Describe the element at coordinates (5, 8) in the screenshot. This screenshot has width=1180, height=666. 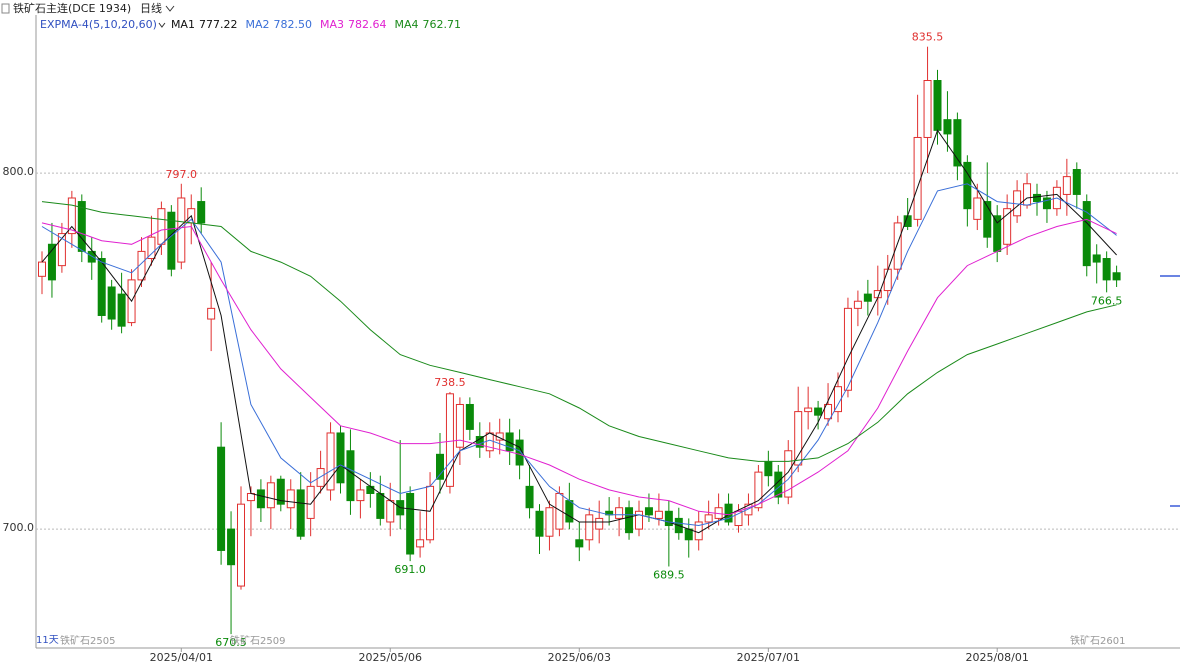
I see `icon` at that location.